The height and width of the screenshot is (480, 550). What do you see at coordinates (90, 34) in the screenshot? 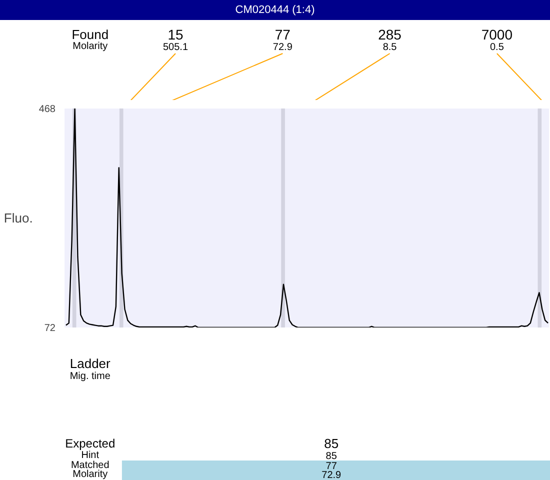
I see `text: Found` at bounding box center [90, 34].